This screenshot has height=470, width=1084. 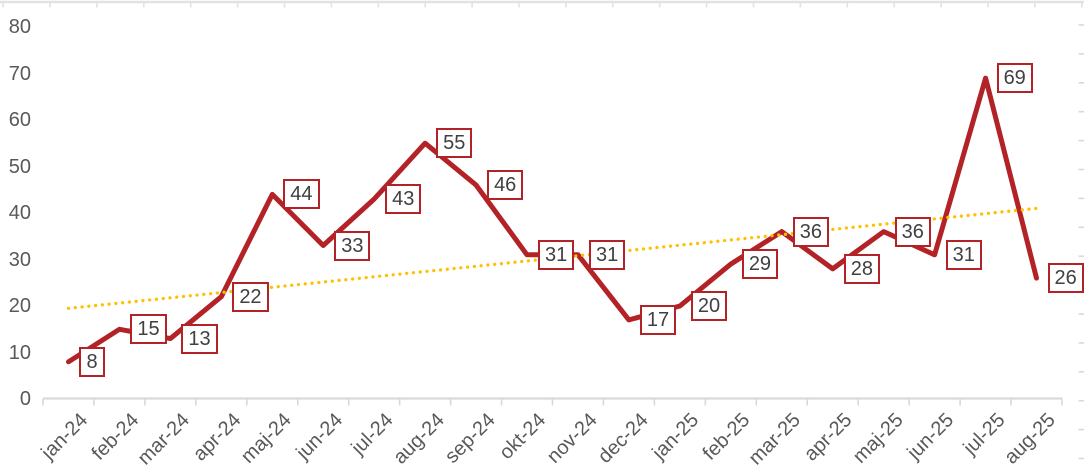 I want to click on data-point-label: 28, so click(x=862, y=269).